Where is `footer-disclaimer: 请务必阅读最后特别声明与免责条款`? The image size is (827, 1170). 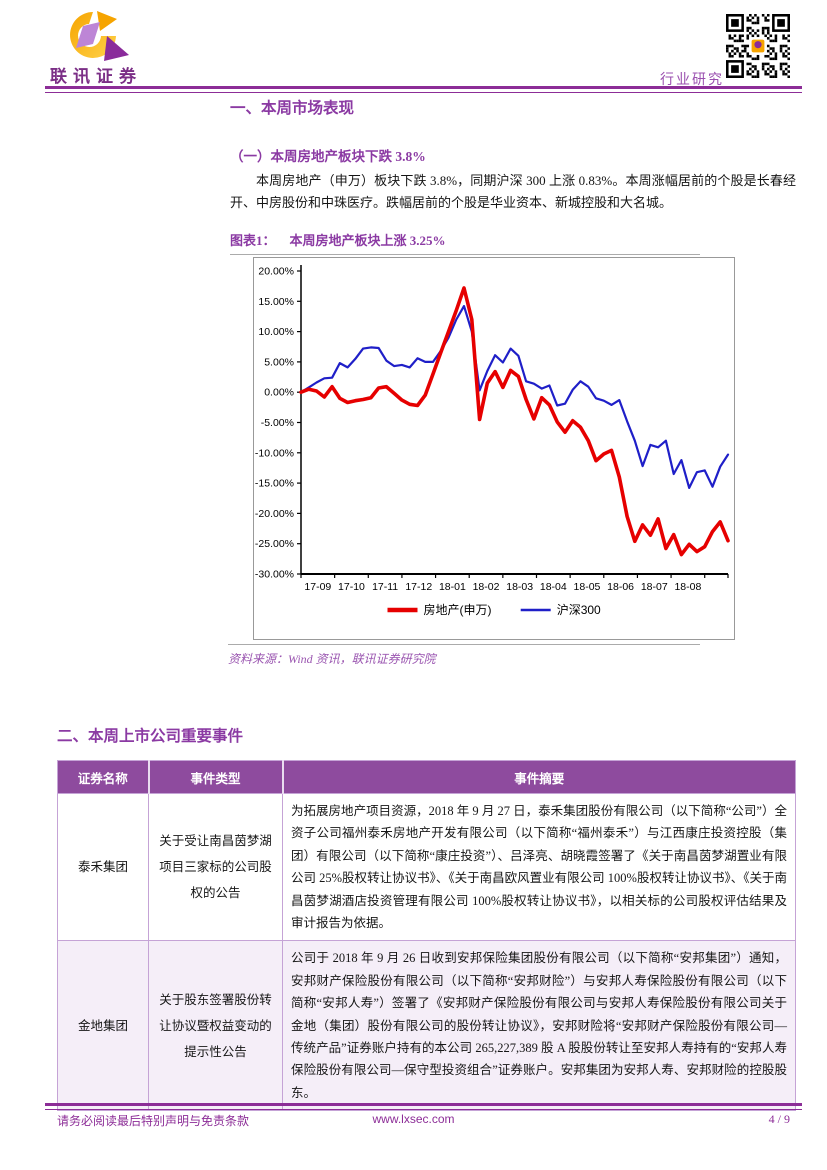
footer-disclaimer: 请务必阅读最后特别声明与免责条款 is located at coordinates (153, 1121).